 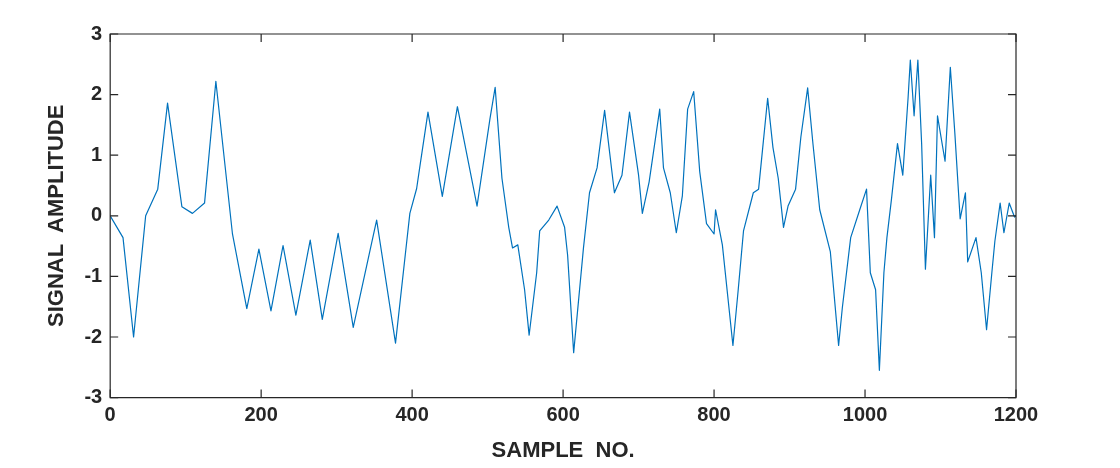 I want to click on y-tick-label: -3, so click(x=93, y=396).